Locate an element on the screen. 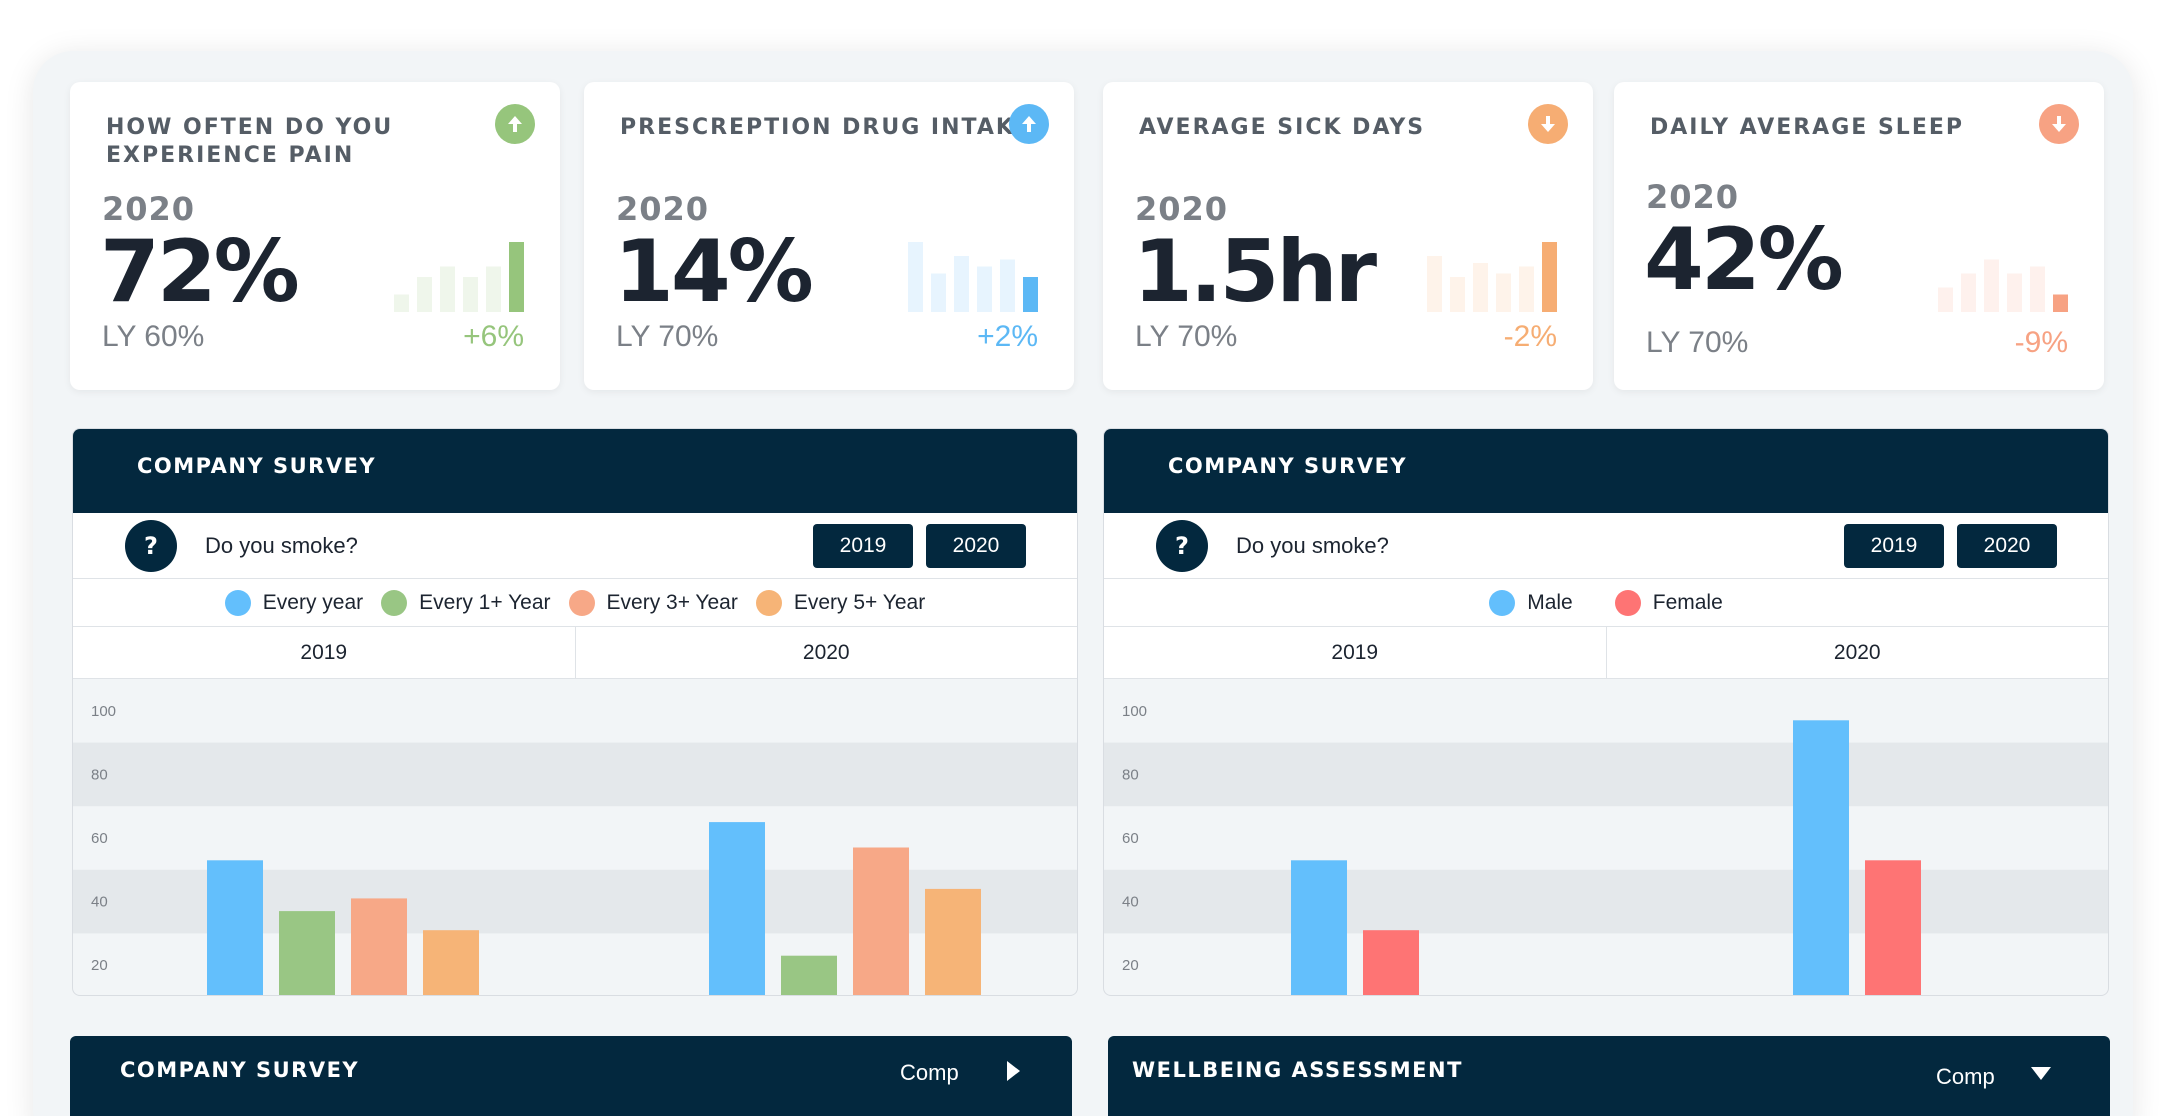  legend-item: Every 3+ Year is located at coordinates (653, 602).